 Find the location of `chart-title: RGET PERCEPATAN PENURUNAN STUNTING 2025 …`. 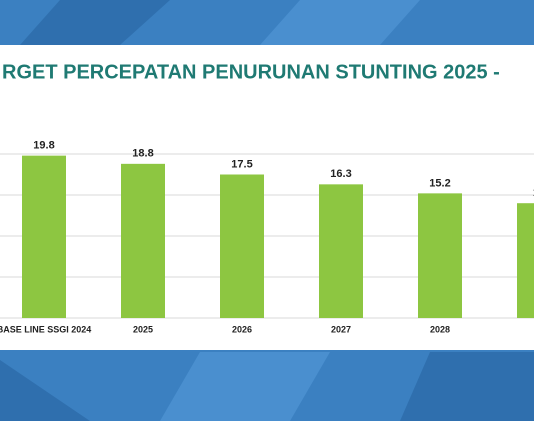

chart-title: RGET PERCEPATAN PENURUNAN STUNTING 2025 … is located at coordinates (251, 72).